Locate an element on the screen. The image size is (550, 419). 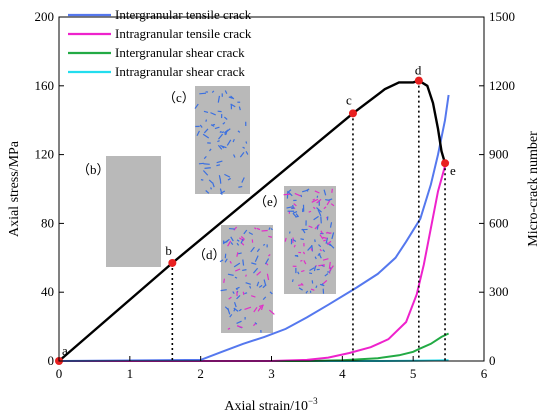
point-e is located at coordinates (445, 163).